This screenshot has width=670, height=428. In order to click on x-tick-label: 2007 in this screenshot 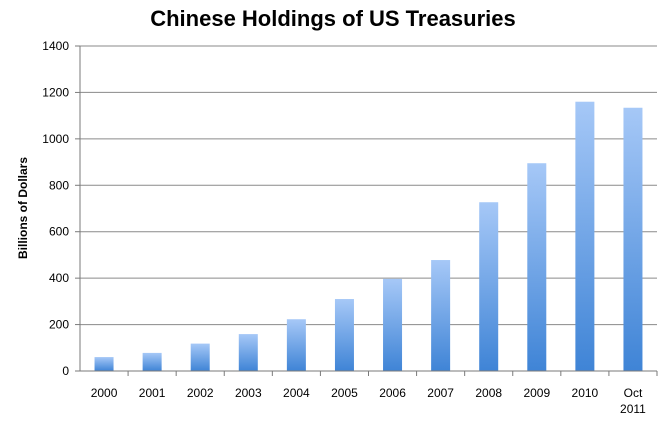, I will do `click(440, 393)`.